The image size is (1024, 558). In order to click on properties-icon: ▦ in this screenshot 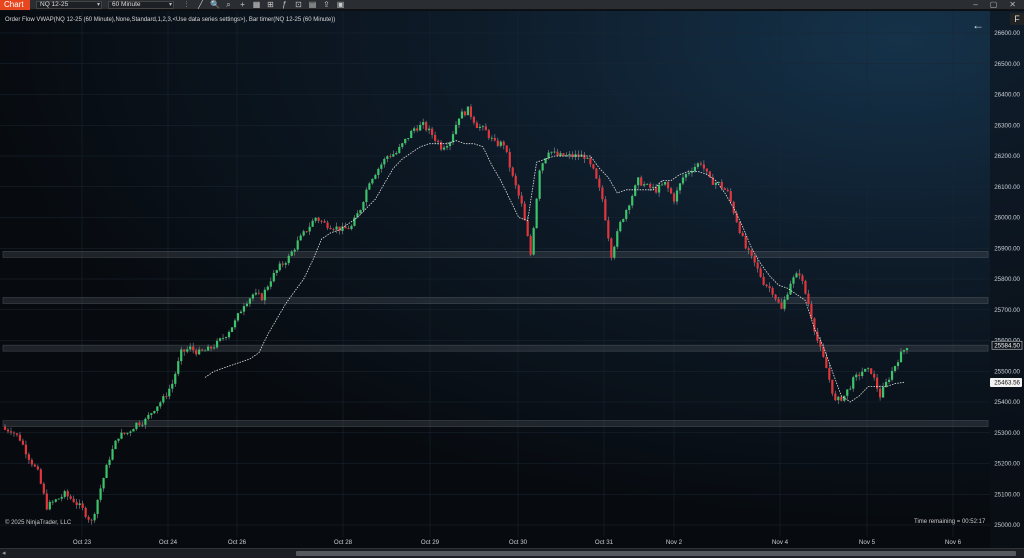, I will do `click(256, 4)`.